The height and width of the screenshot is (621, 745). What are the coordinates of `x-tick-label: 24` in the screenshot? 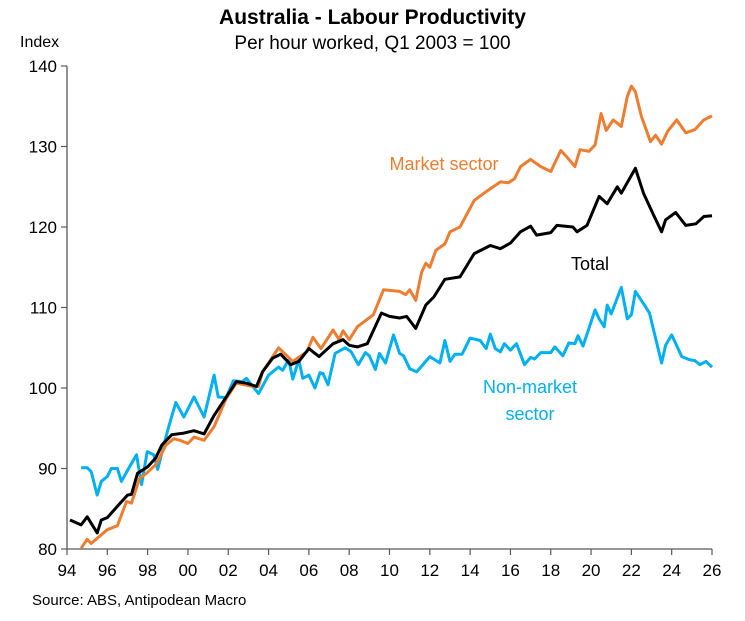 It's located at (671, 570).